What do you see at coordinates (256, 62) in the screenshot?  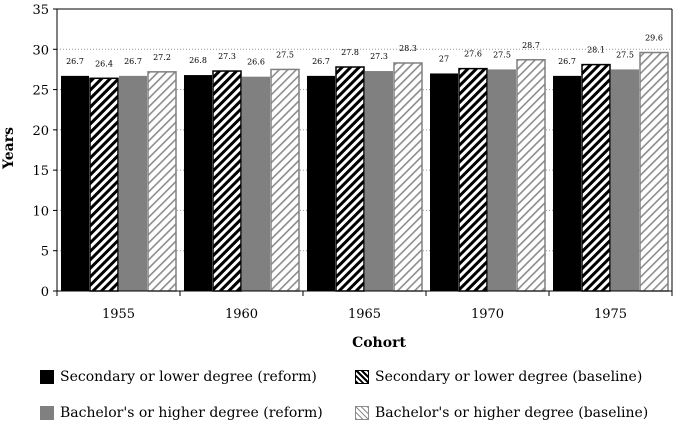 I see `data-label: 26.6` at bounding box center [256, 62].